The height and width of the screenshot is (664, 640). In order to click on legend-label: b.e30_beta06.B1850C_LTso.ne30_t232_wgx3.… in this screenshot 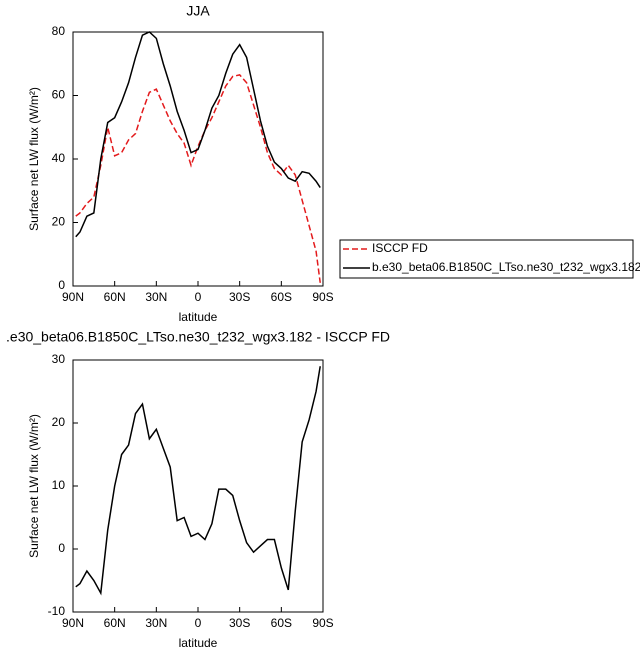, I will do `click(506, 267)`.